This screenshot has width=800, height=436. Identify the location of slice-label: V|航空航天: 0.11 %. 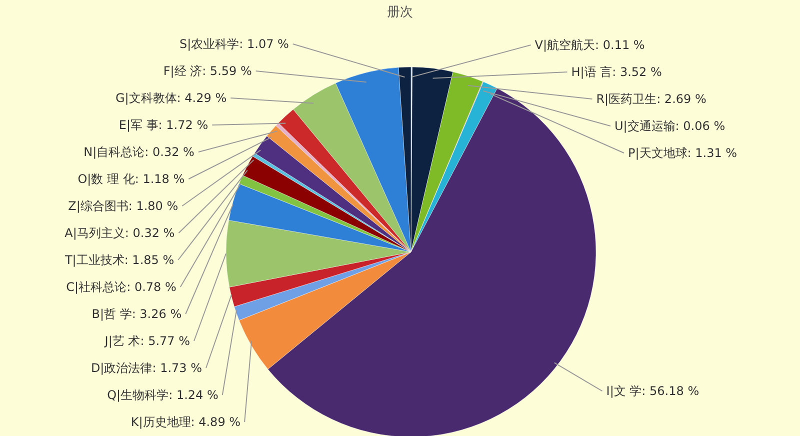
(589, 45).